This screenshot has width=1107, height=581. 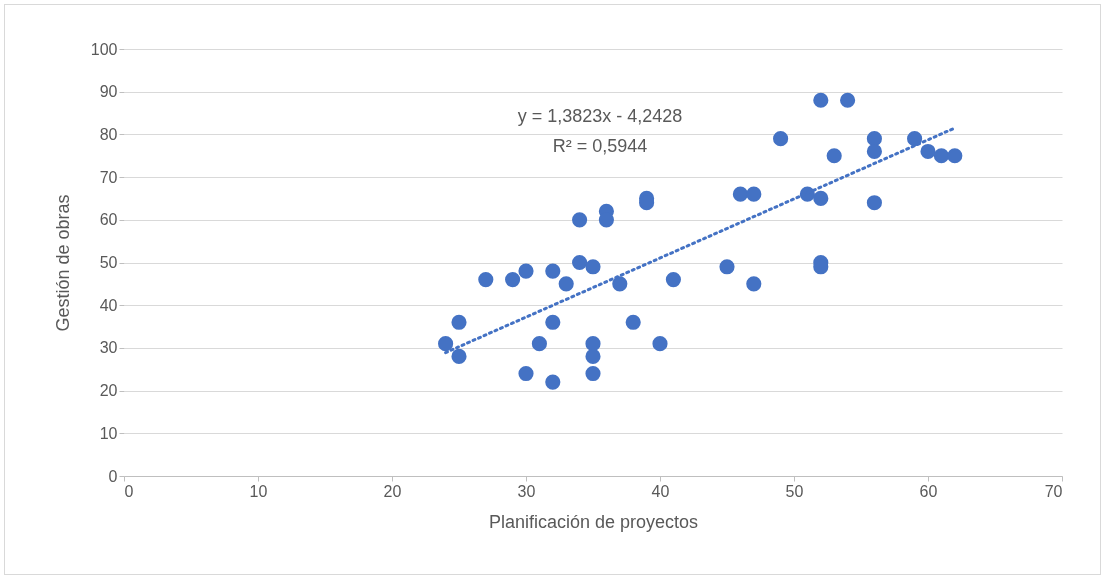 What do you see at coordinates (108, 177) in the screenshot?
I see `y-tick-label: 70` at bounding box center [108, 177].